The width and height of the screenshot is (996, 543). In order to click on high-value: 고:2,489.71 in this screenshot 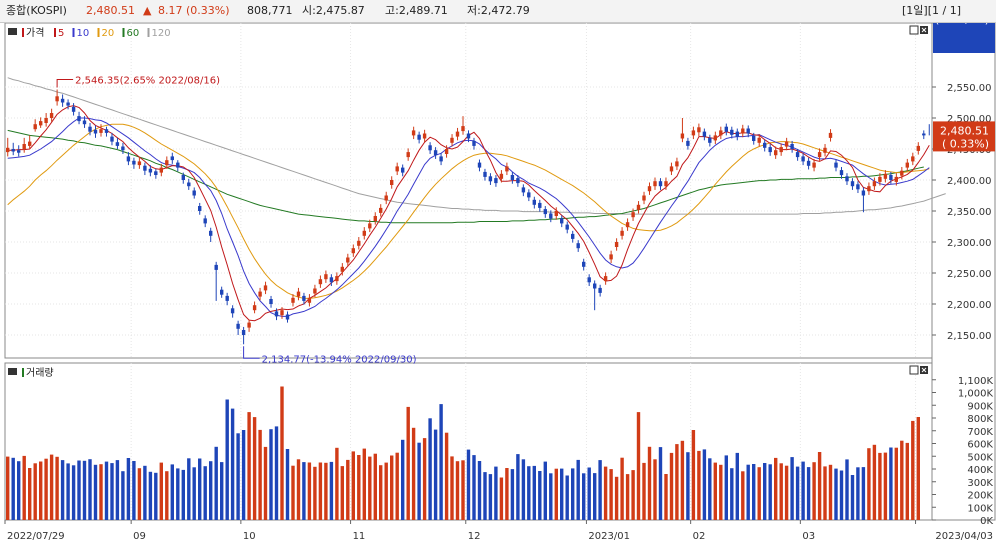, I will do `click(416, 10)`.